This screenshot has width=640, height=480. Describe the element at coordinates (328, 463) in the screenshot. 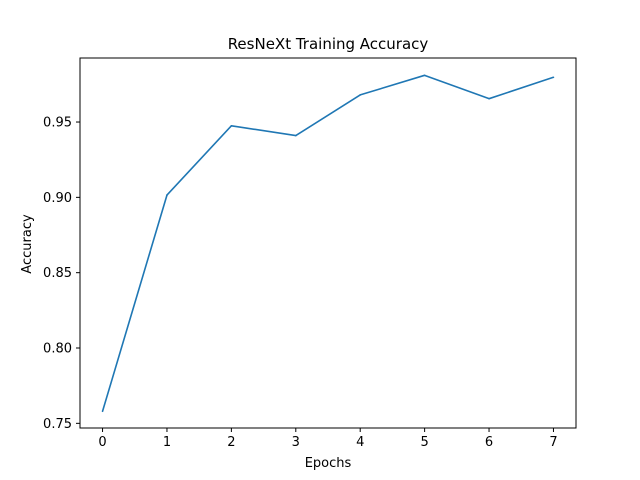

I see `x-axis-label: Epochs` at that location.